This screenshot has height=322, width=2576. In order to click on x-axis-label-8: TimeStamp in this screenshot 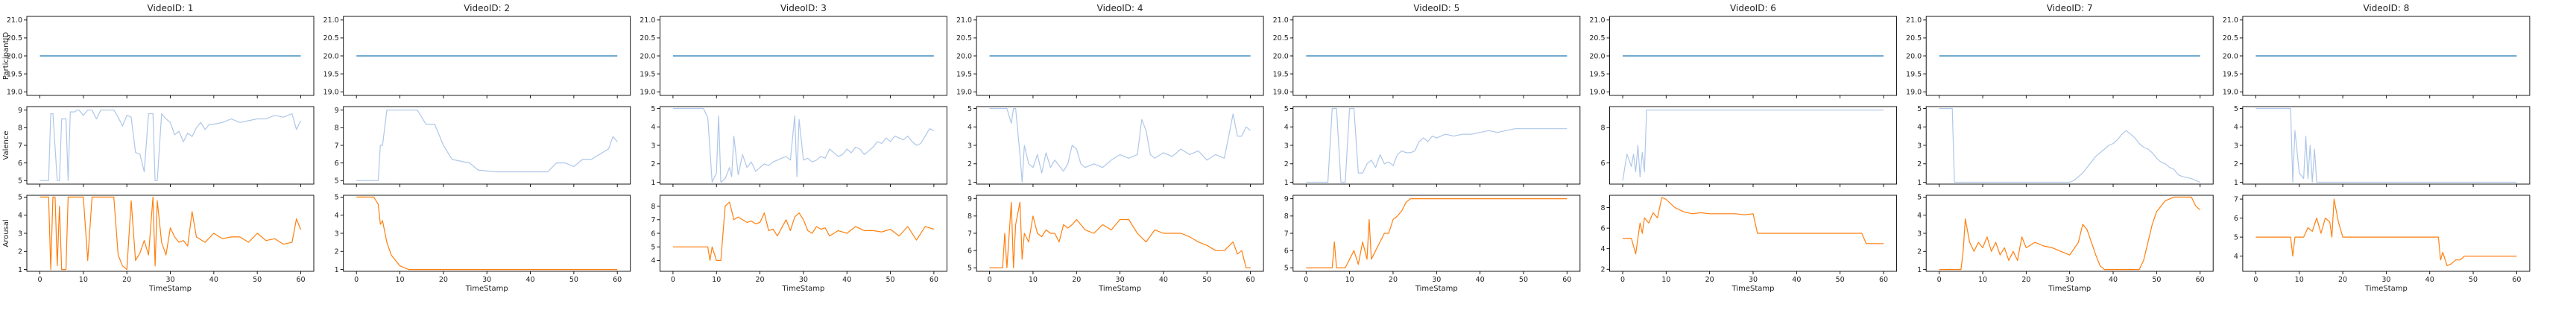, I will do `click(2386, 289)`.